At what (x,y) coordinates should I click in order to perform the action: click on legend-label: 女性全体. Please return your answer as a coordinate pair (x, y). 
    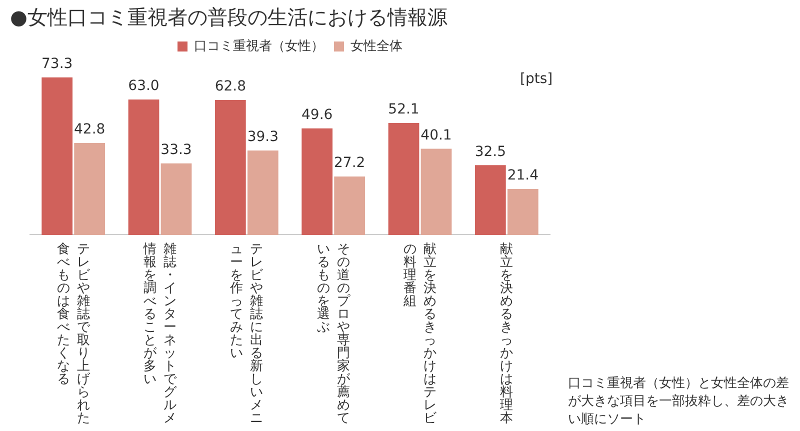
    Looking at the image, I should click on (376, 46).